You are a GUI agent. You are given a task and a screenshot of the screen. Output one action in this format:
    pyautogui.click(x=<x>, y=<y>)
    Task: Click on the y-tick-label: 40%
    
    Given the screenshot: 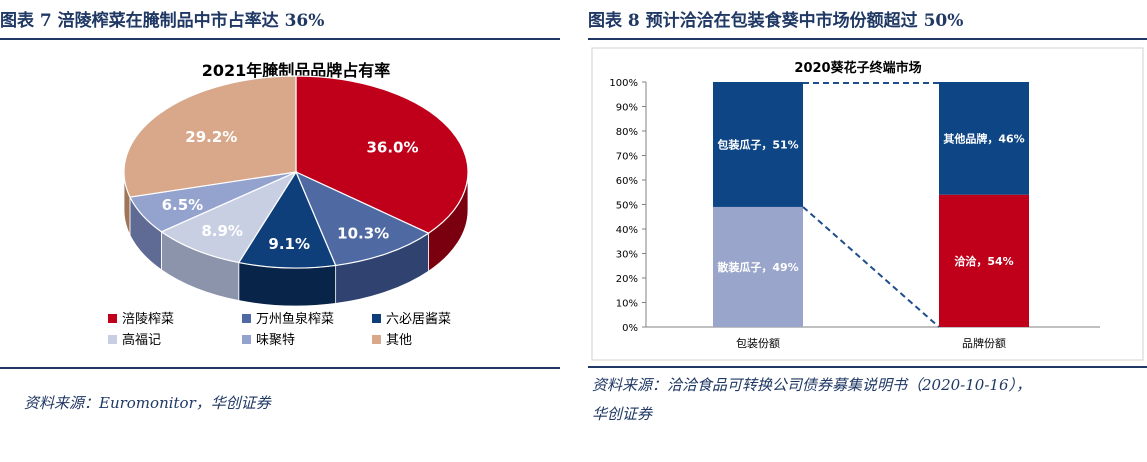 What is the action you would take?
    pyautogui.click(x=627, y=230)
    